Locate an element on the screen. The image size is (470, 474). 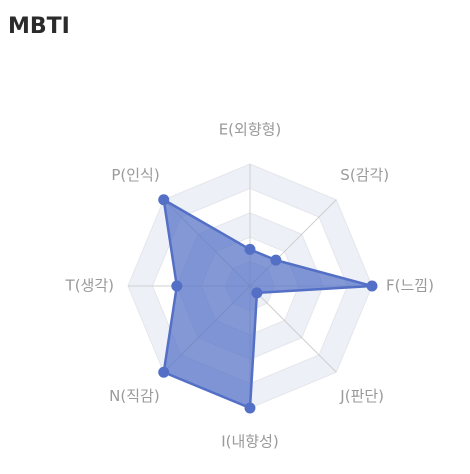
axis-label: P(인식) is located at coordinates (135, 175).